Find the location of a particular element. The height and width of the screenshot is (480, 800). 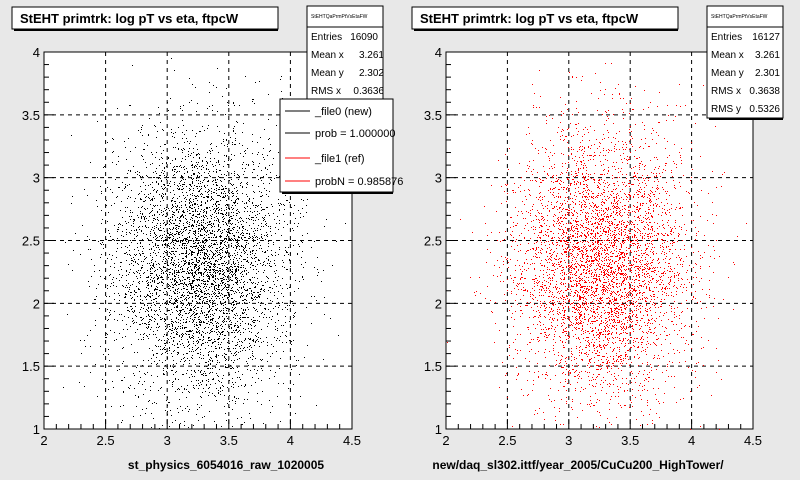

legend-label-probN: probN = 0.985876 is located at coordinates (359, 182).